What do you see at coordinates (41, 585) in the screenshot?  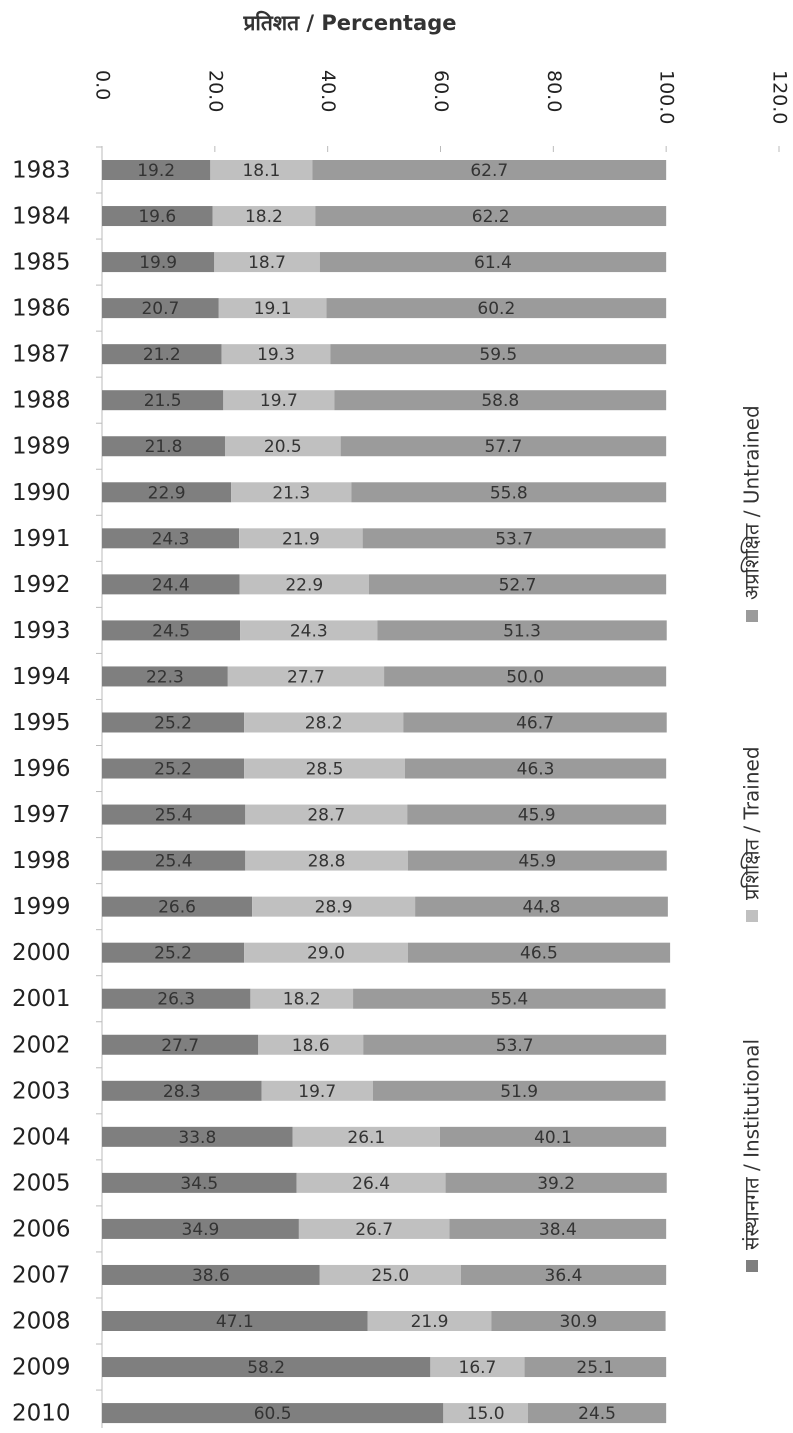 I see `y-tick-label: 1992` at bounding box center [41, 585].